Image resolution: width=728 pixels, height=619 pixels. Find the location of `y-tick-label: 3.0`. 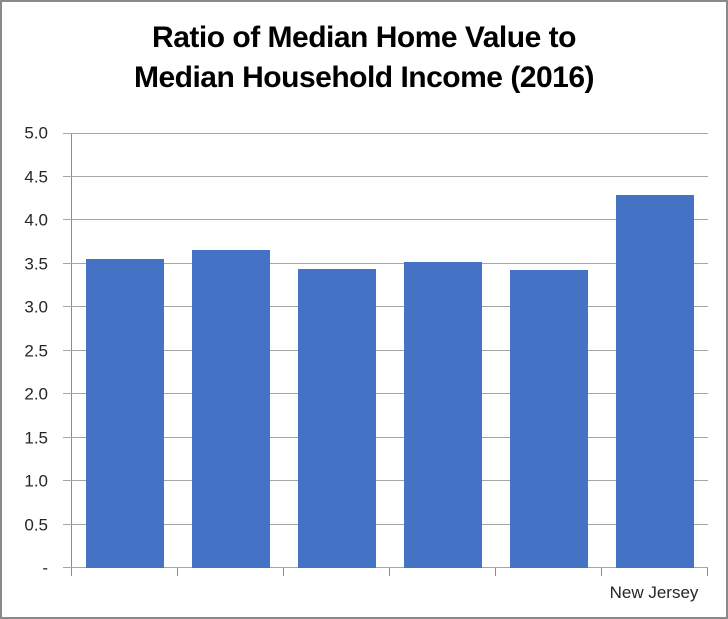

y-tick-label: 3.0 is located at coordinates (36, 307).